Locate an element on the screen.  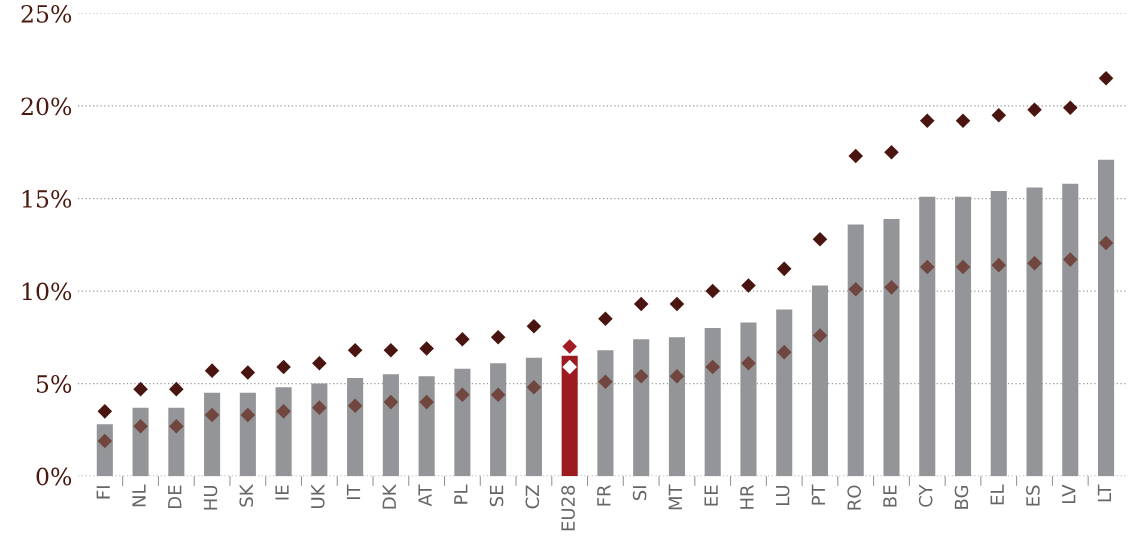
x-tick-label: IT is located at coordinates (353, 492).